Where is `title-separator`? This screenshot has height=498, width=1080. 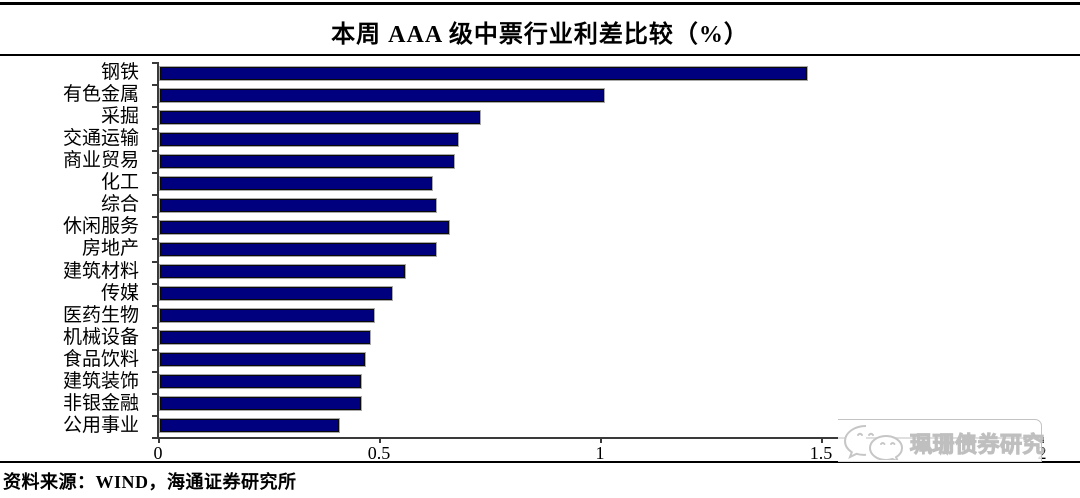
title-separator is located at coordinates (540, 55).